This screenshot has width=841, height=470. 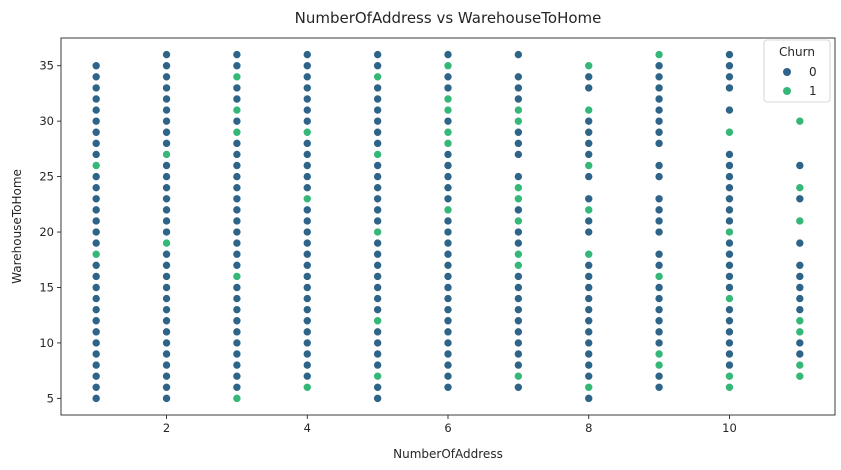 I want to click on y-tick-label: 10, so click(x=46, y=343).